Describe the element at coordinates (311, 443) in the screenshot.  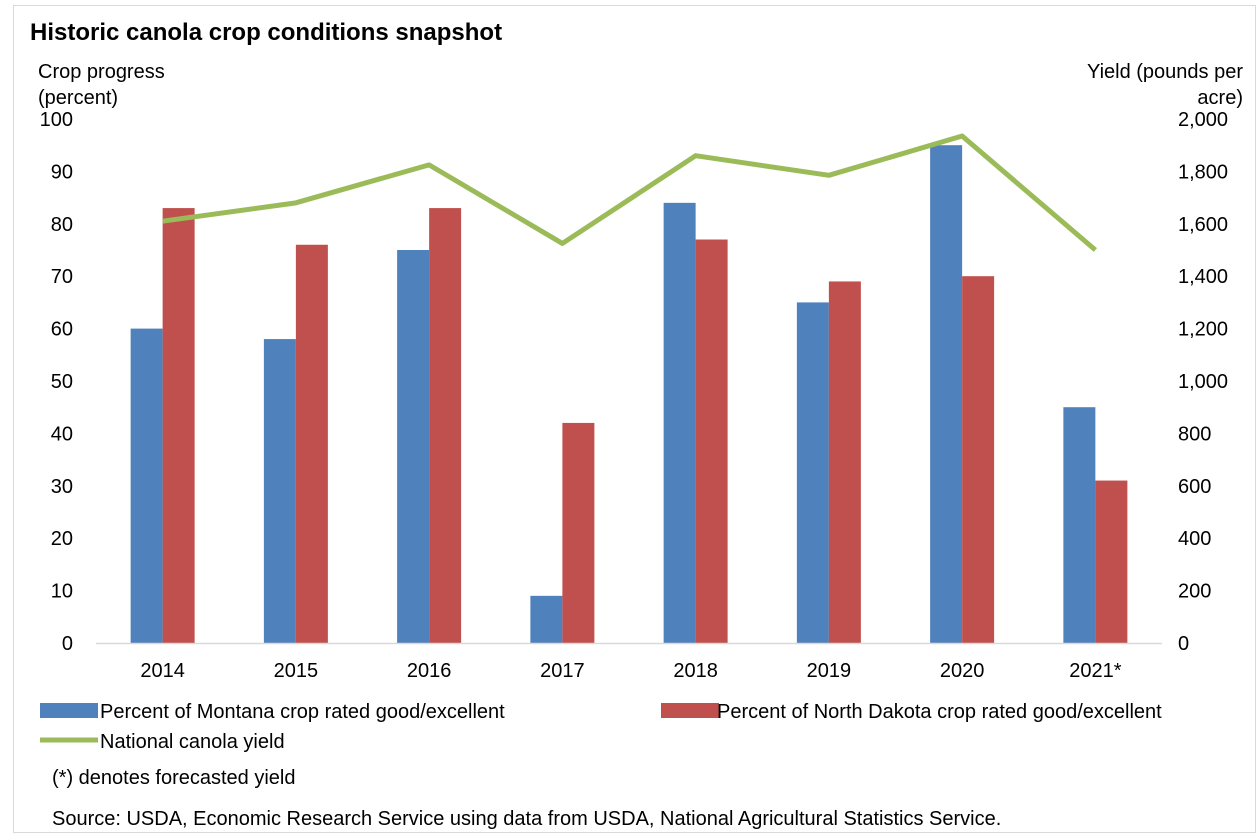
I see `bar-north-dakota-2015` at that location.